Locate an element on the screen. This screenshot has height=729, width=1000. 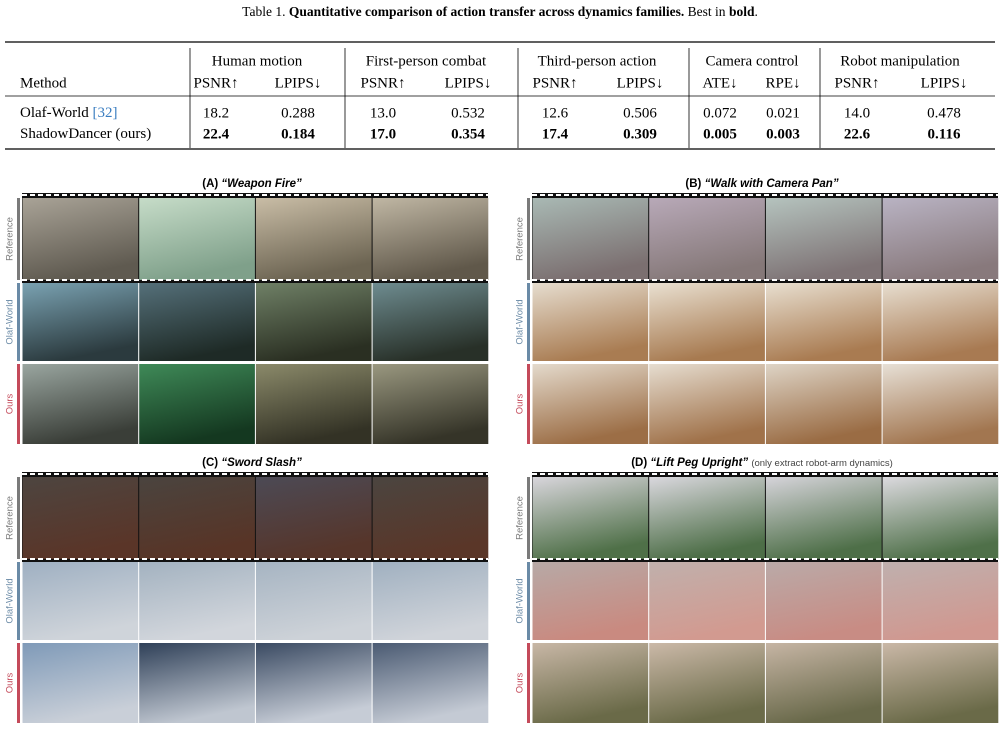
panel-letter: (D) is located at coordinates (639, 463).